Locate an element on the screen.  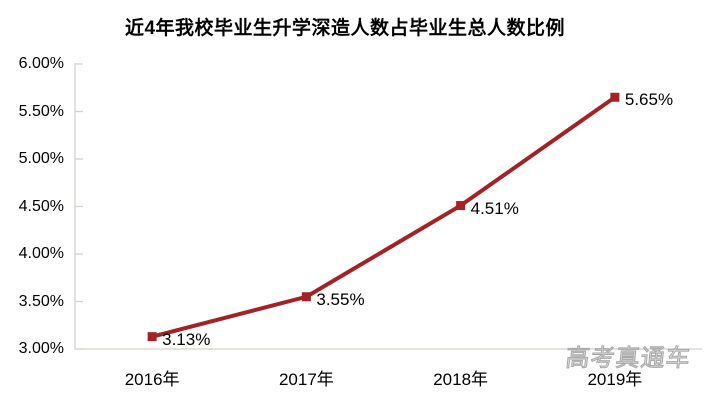
x-tick-label: 2018年 is located at coordinates (461, 379).